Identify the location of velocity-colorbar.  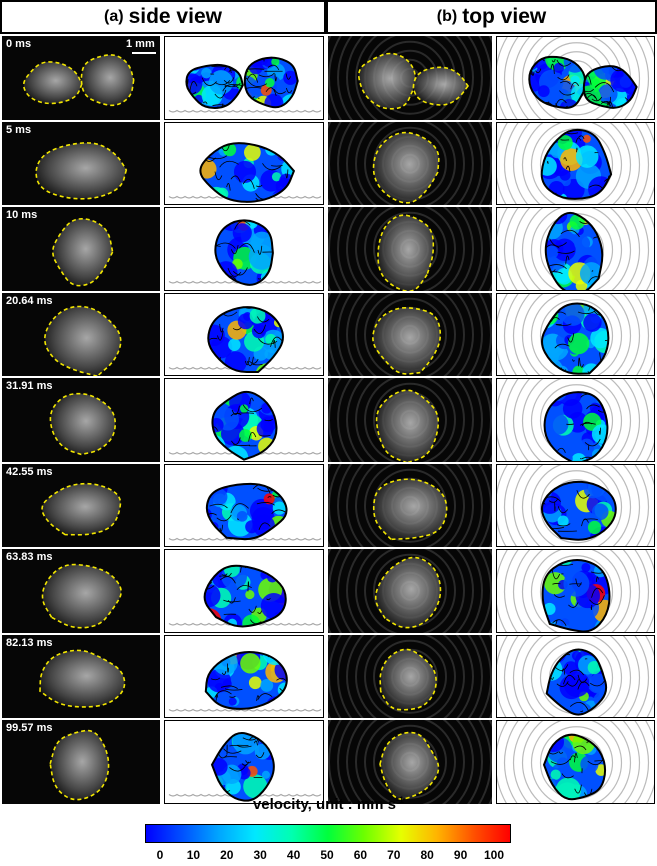
(328, 833).